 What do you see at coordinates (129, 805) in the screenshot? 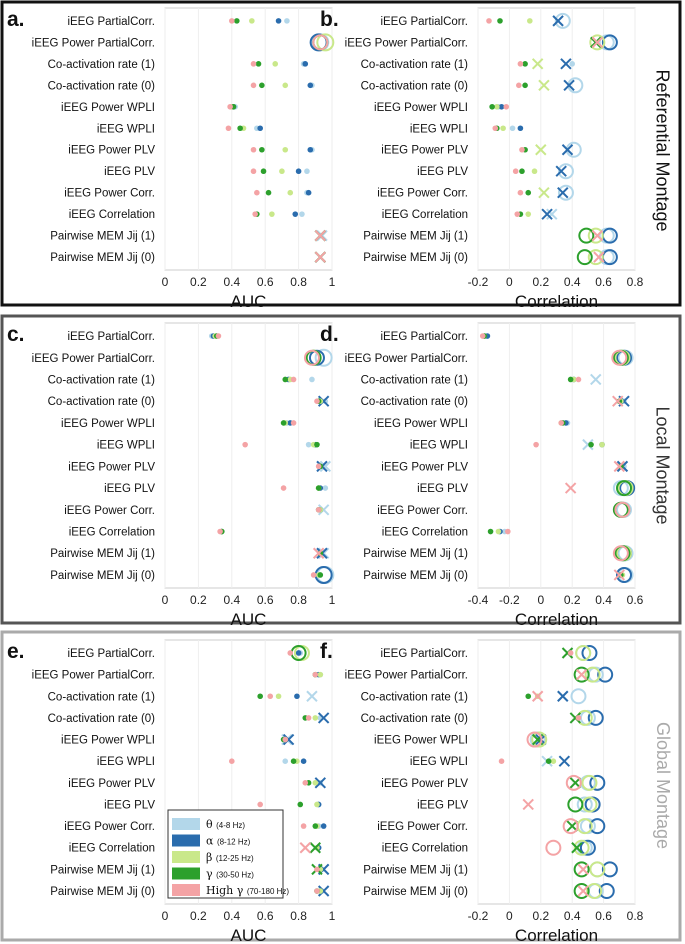
I see `row-label: iEEG PLV` at bounding box center [129, 805].